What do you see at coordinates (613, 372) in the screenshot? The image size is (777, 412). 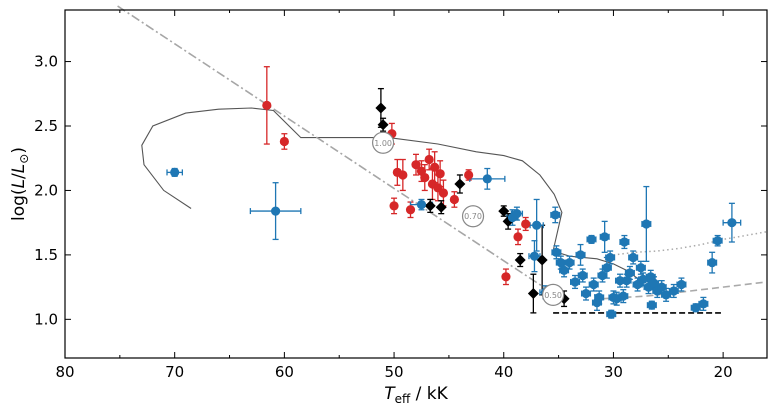 I see `x-tick-label: 30` at bounding box center [613, 372].